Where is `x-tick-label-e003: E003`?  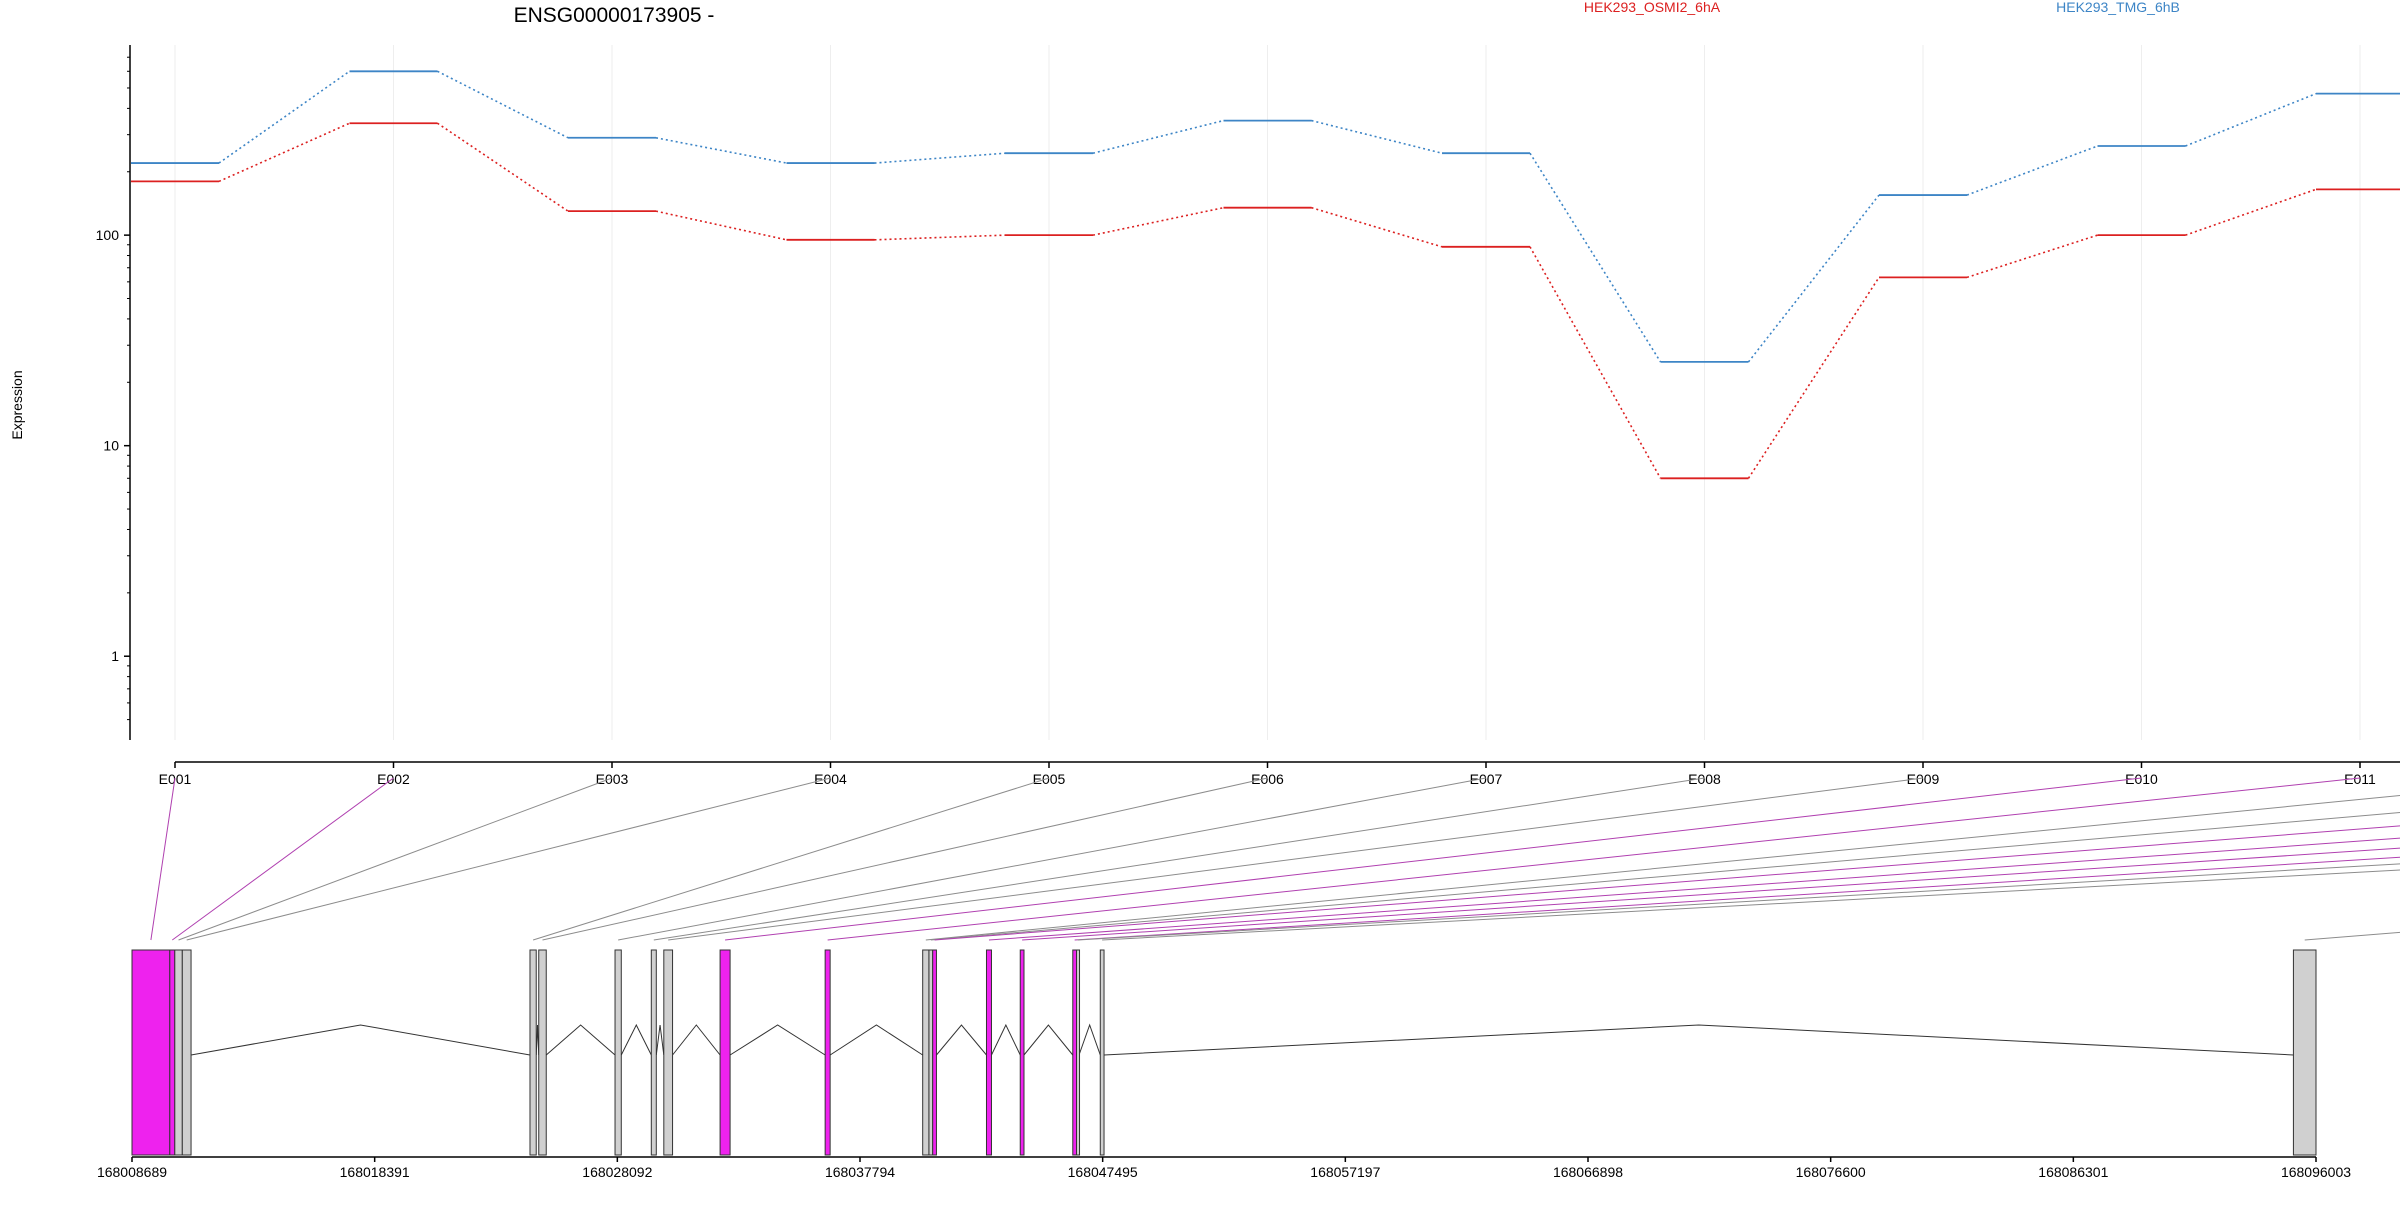
x-tick-label-e003: E003 is located at coordinates (612, 779).